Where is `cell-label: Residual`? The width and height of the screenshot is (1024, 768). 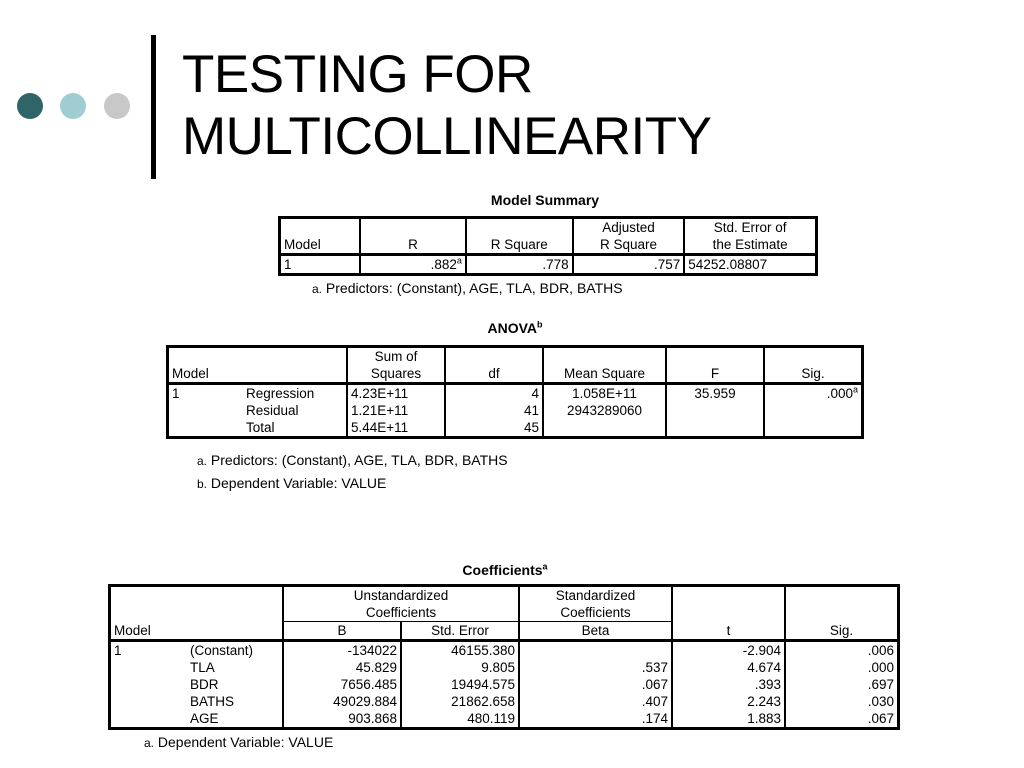
cell-label: Residual is located at coordinates (295, 410).